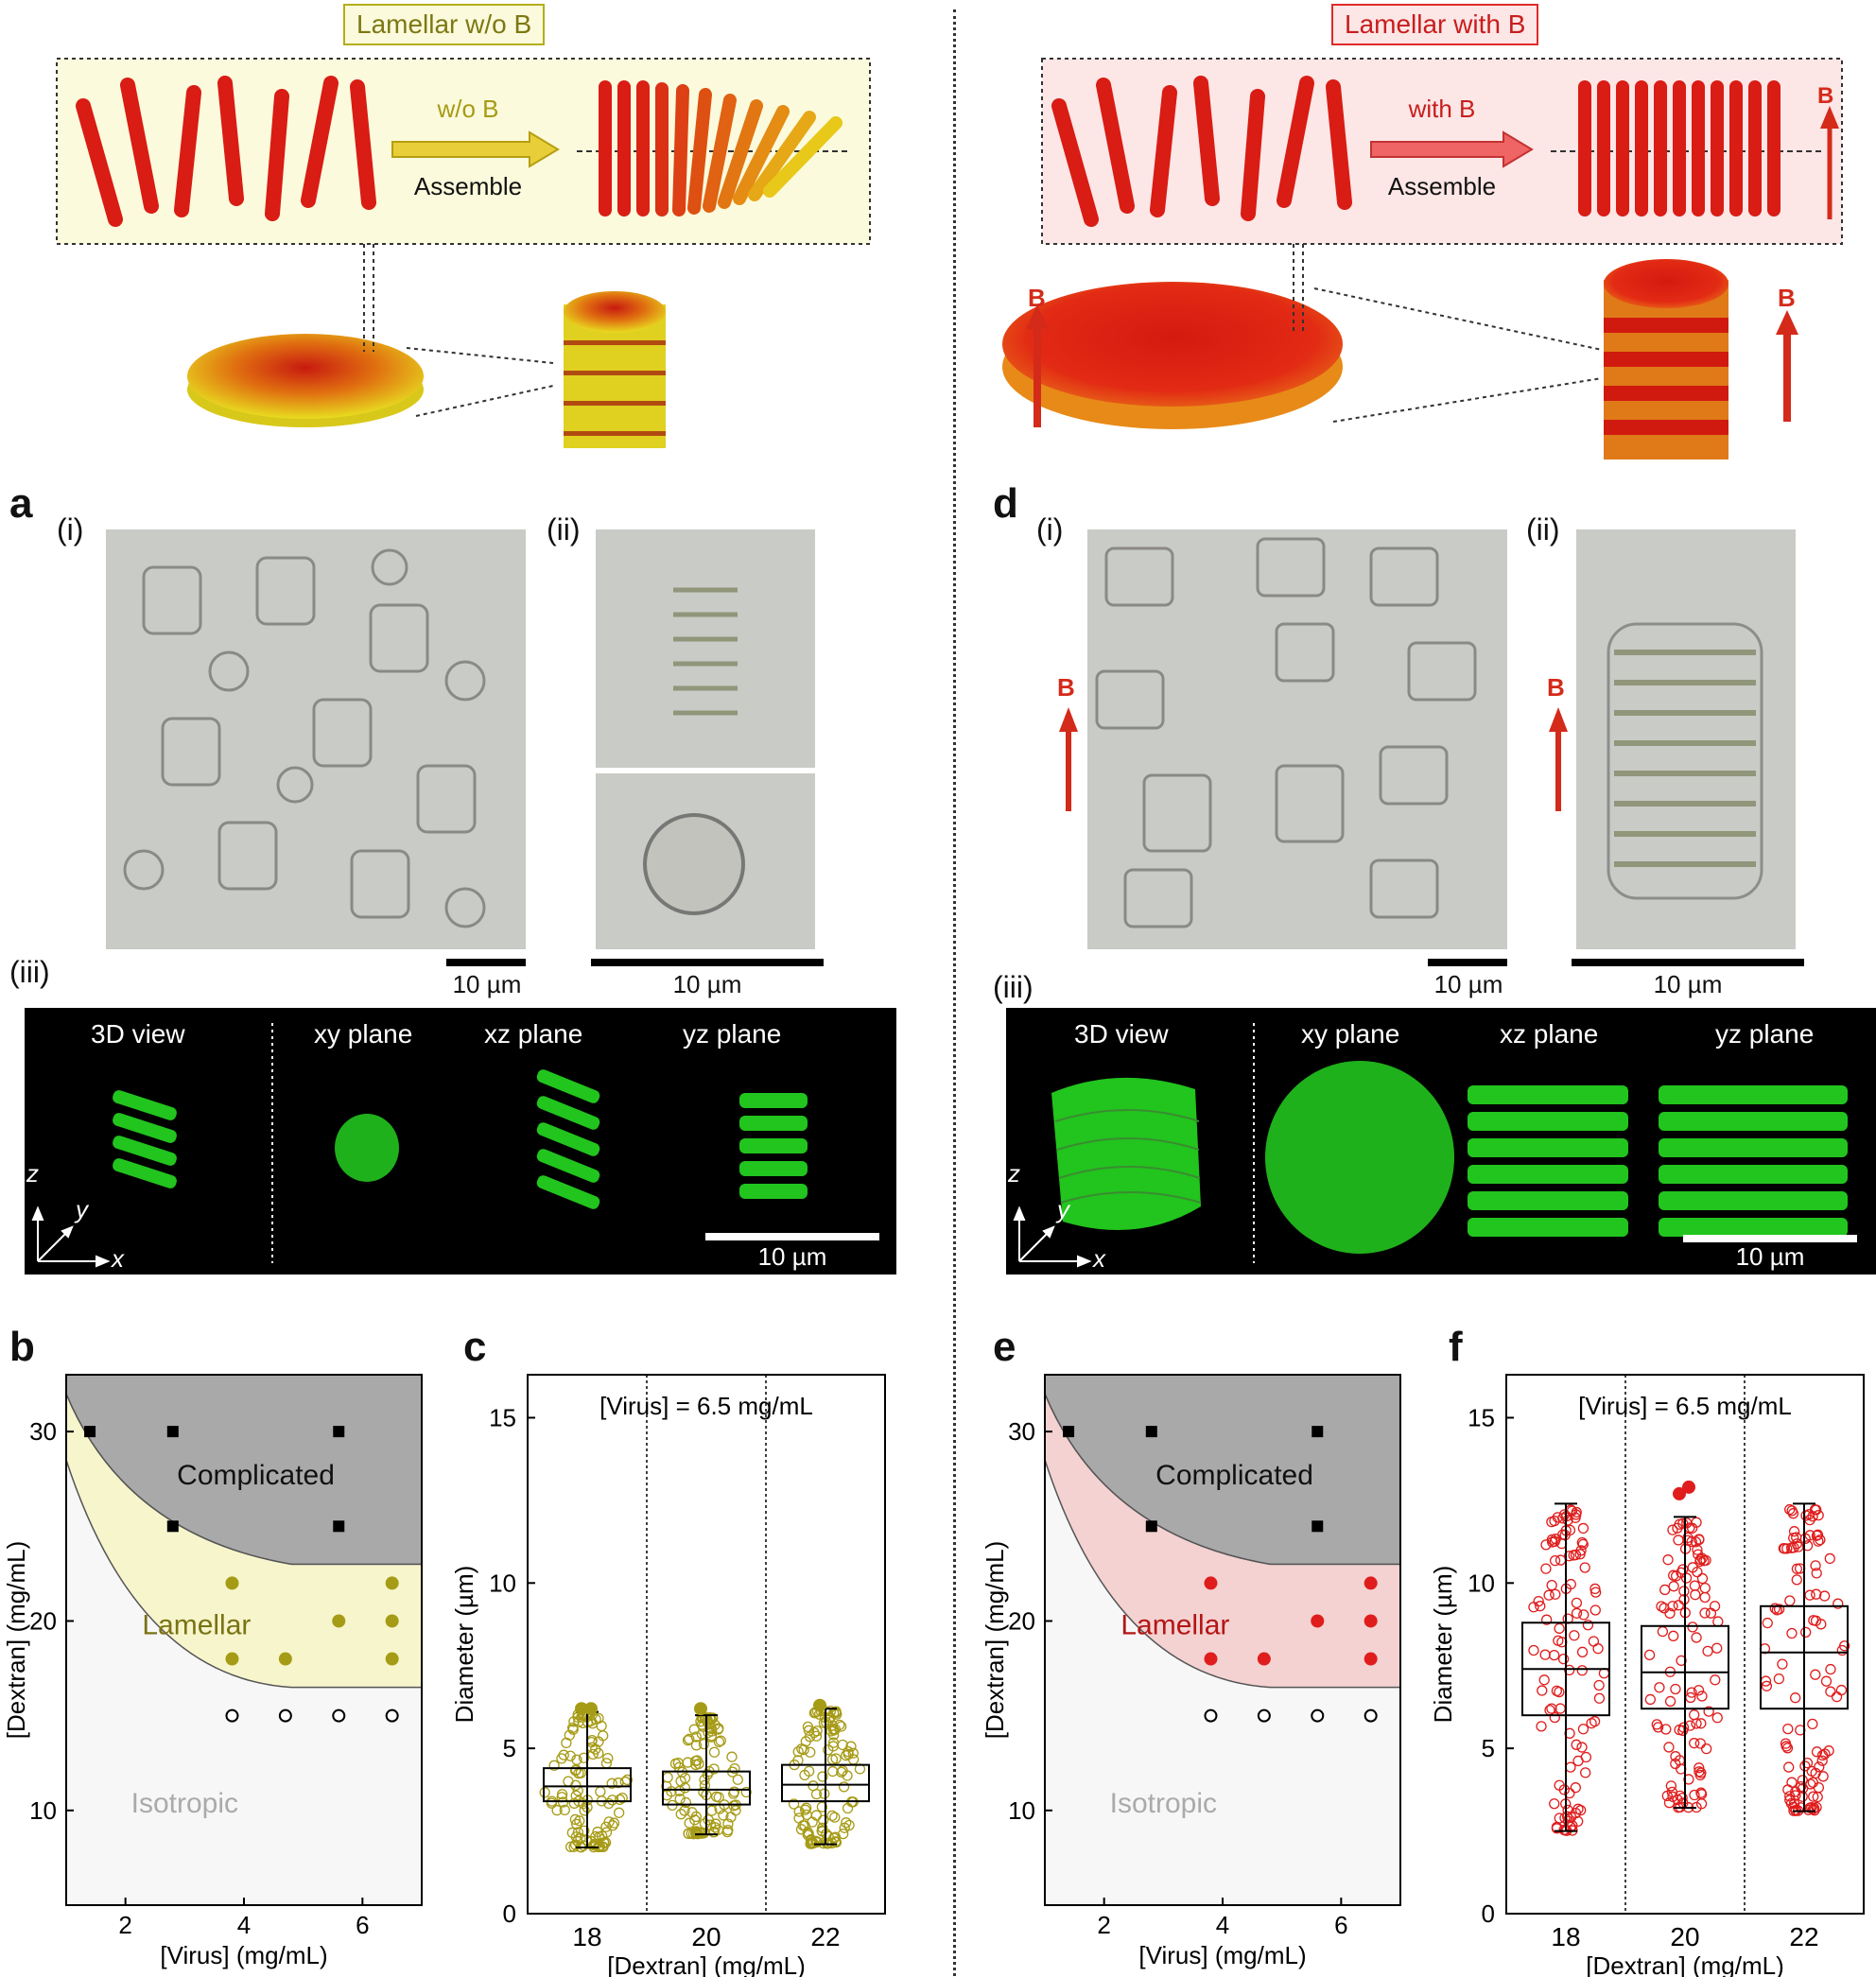 This screenshot has height=1977, width=1876. I want to click on arrow-label-right: with B, so click(1442, 109).